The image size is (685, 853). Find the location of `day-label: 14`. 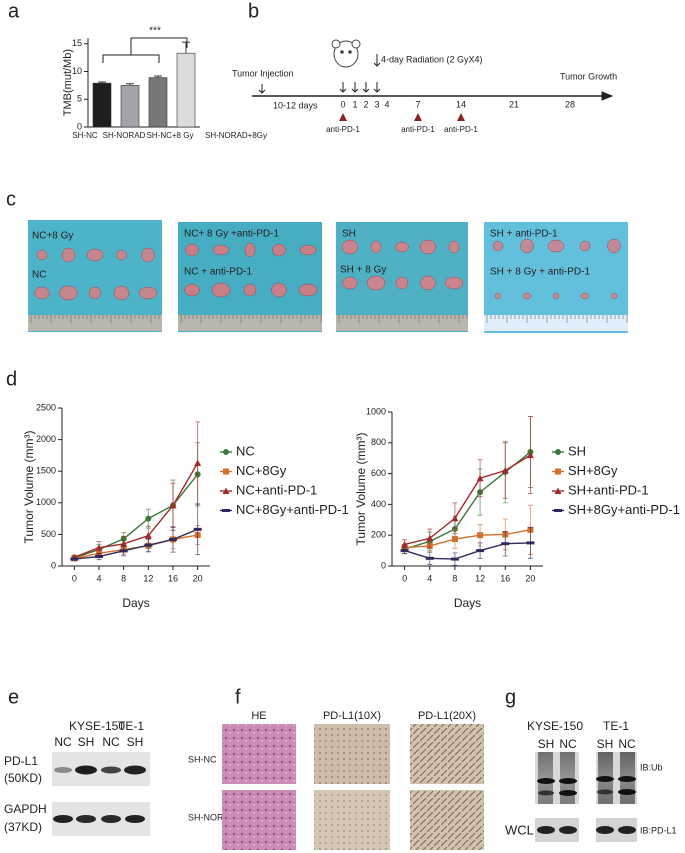

day-label: 14 is located at coordinates (461, 104).